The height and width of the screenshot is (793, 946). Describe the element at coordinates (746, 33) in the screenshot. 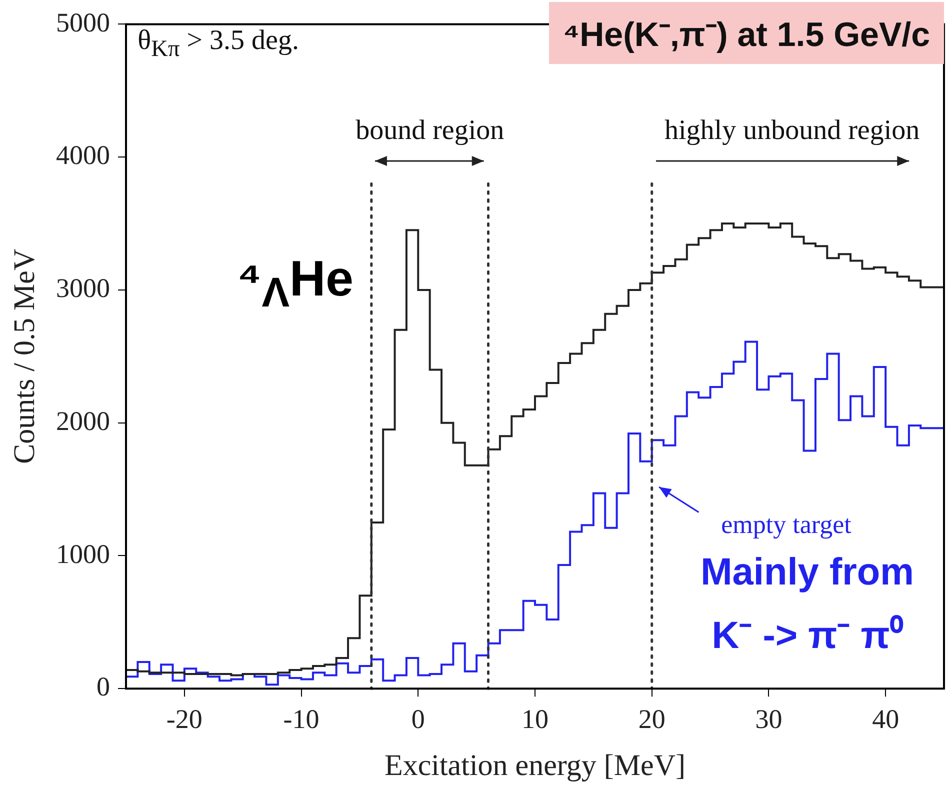

I see `chart-title: ⁴He(K⁻,π⁻) at 1.5 GeV/c` at that location.